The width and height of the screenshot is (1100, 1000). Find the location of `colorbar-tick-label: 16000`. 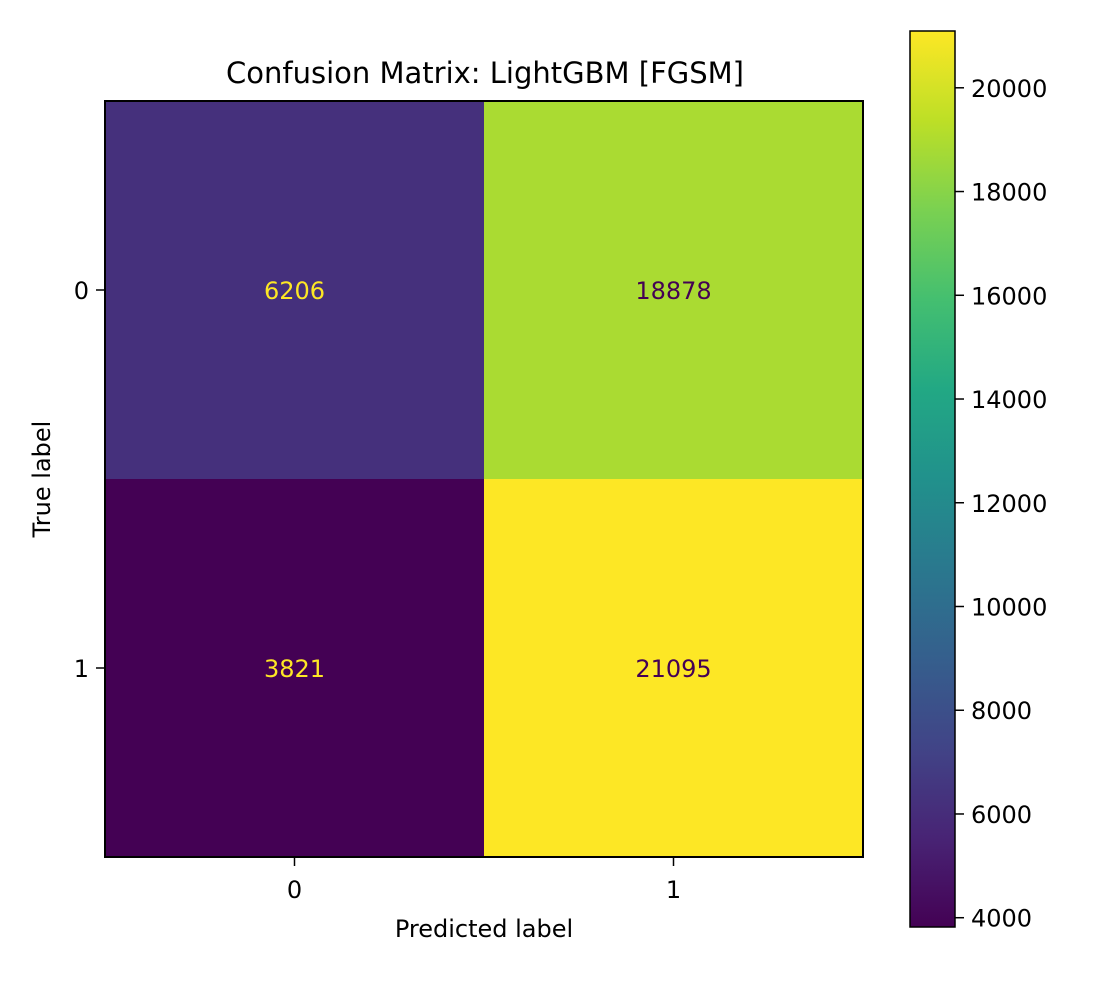

colorbar-tick-label: 16000 is located at coordinates (1009, 296).